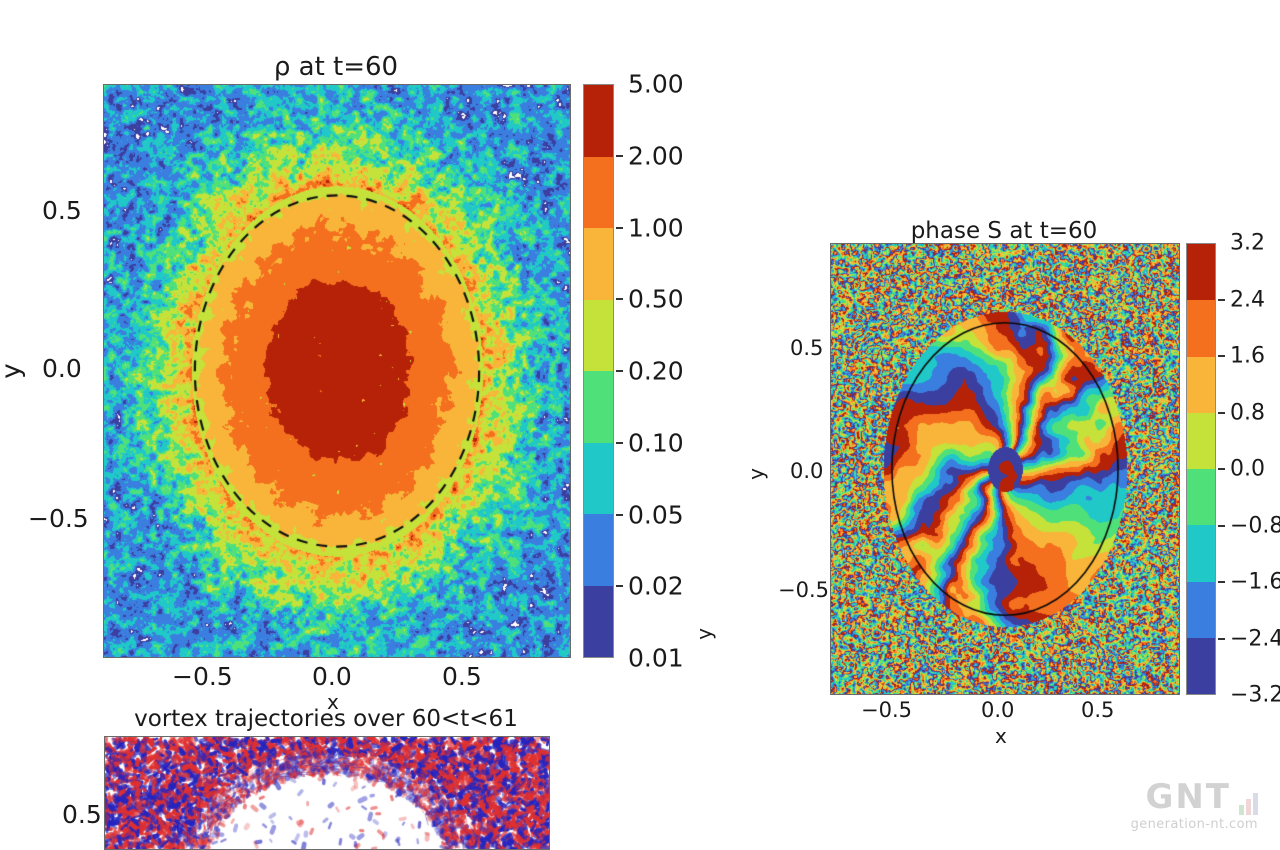  I want to click on phase-xtick-0: −0.5, so click(886, 710).